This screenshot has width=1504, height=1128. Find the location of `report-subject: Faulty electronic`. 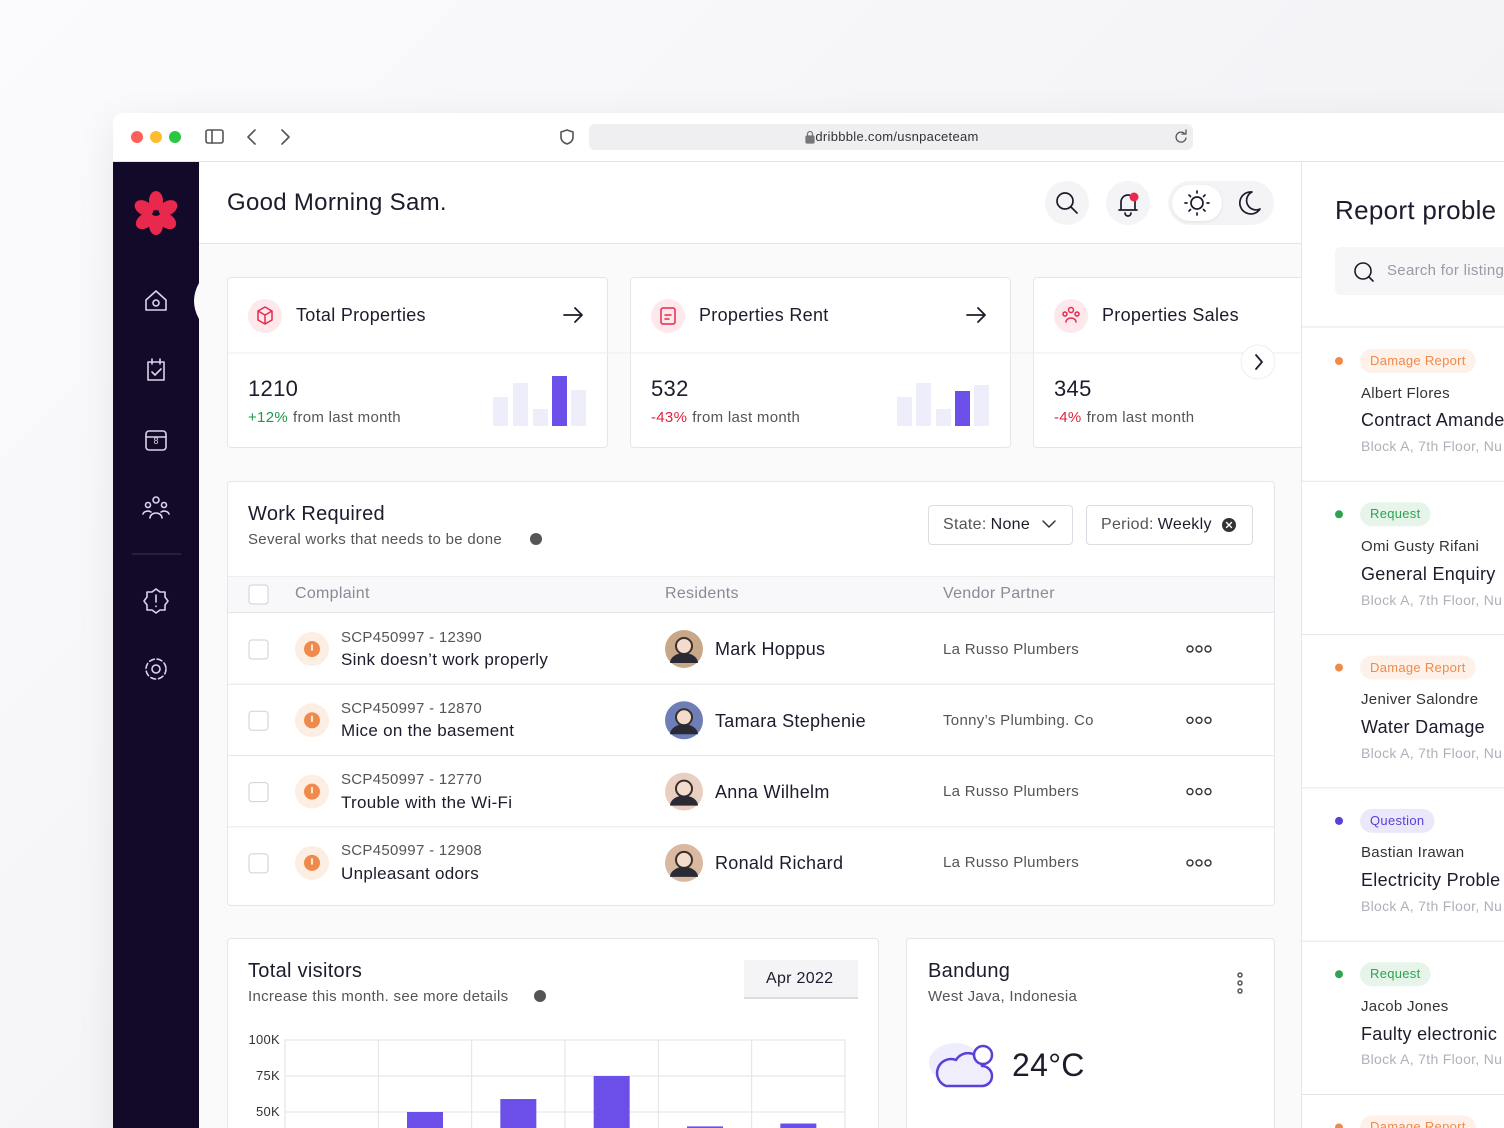

report-subject: Faulty electronic is located at coordinates (1429, 1033).